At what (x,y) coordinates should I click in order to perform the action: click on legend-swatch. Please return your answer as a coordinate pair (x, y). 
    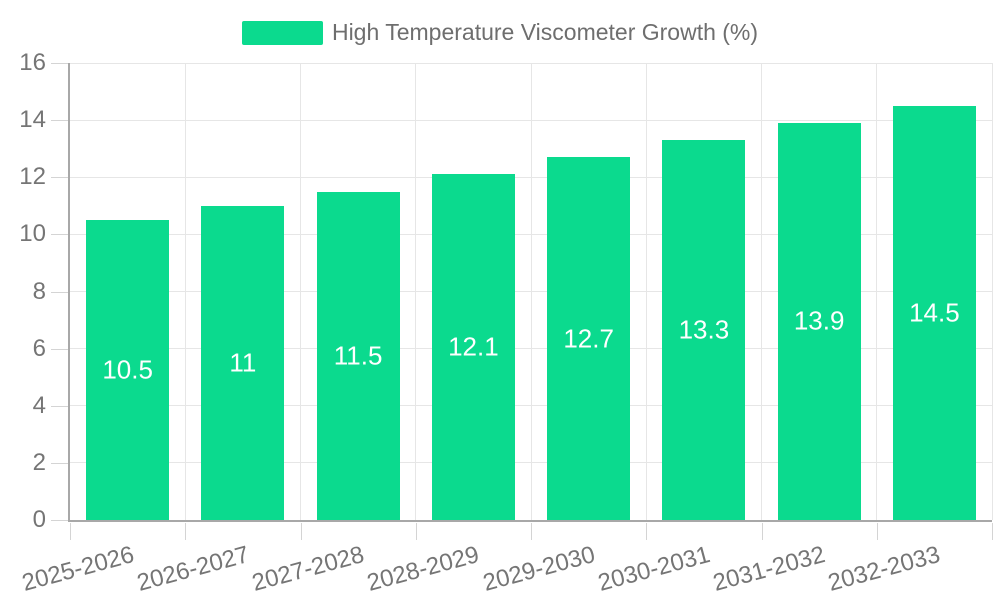
    Looking at the image, I should click on (282, 32).